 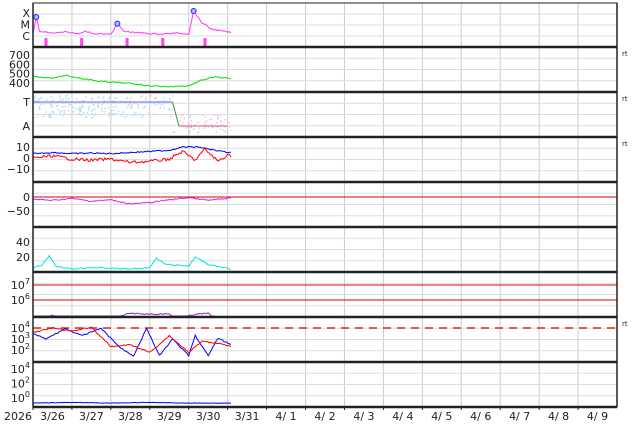 I want to click on flare-marker, so click(x=117, y=23).